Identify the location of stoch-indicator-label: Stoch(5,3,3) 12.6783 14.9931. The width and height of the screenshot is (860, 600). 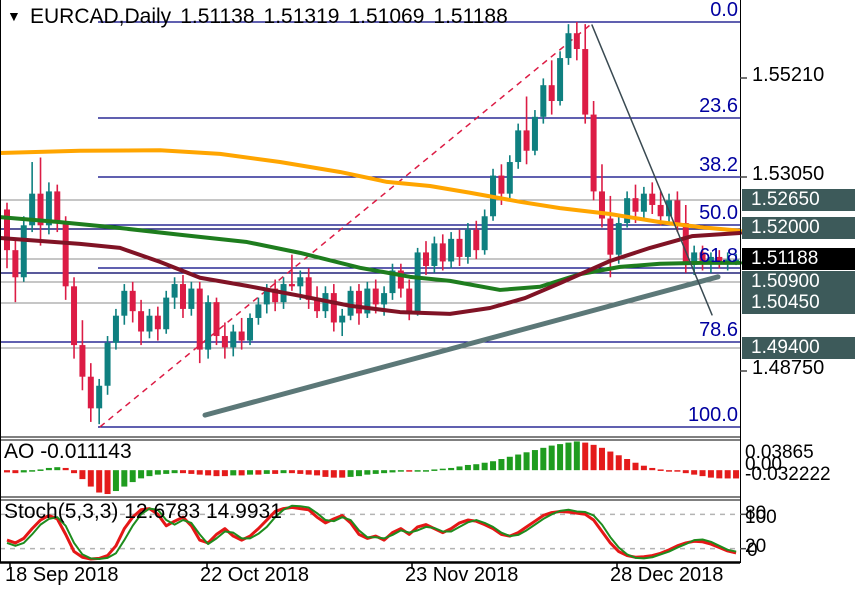
(143, 511).